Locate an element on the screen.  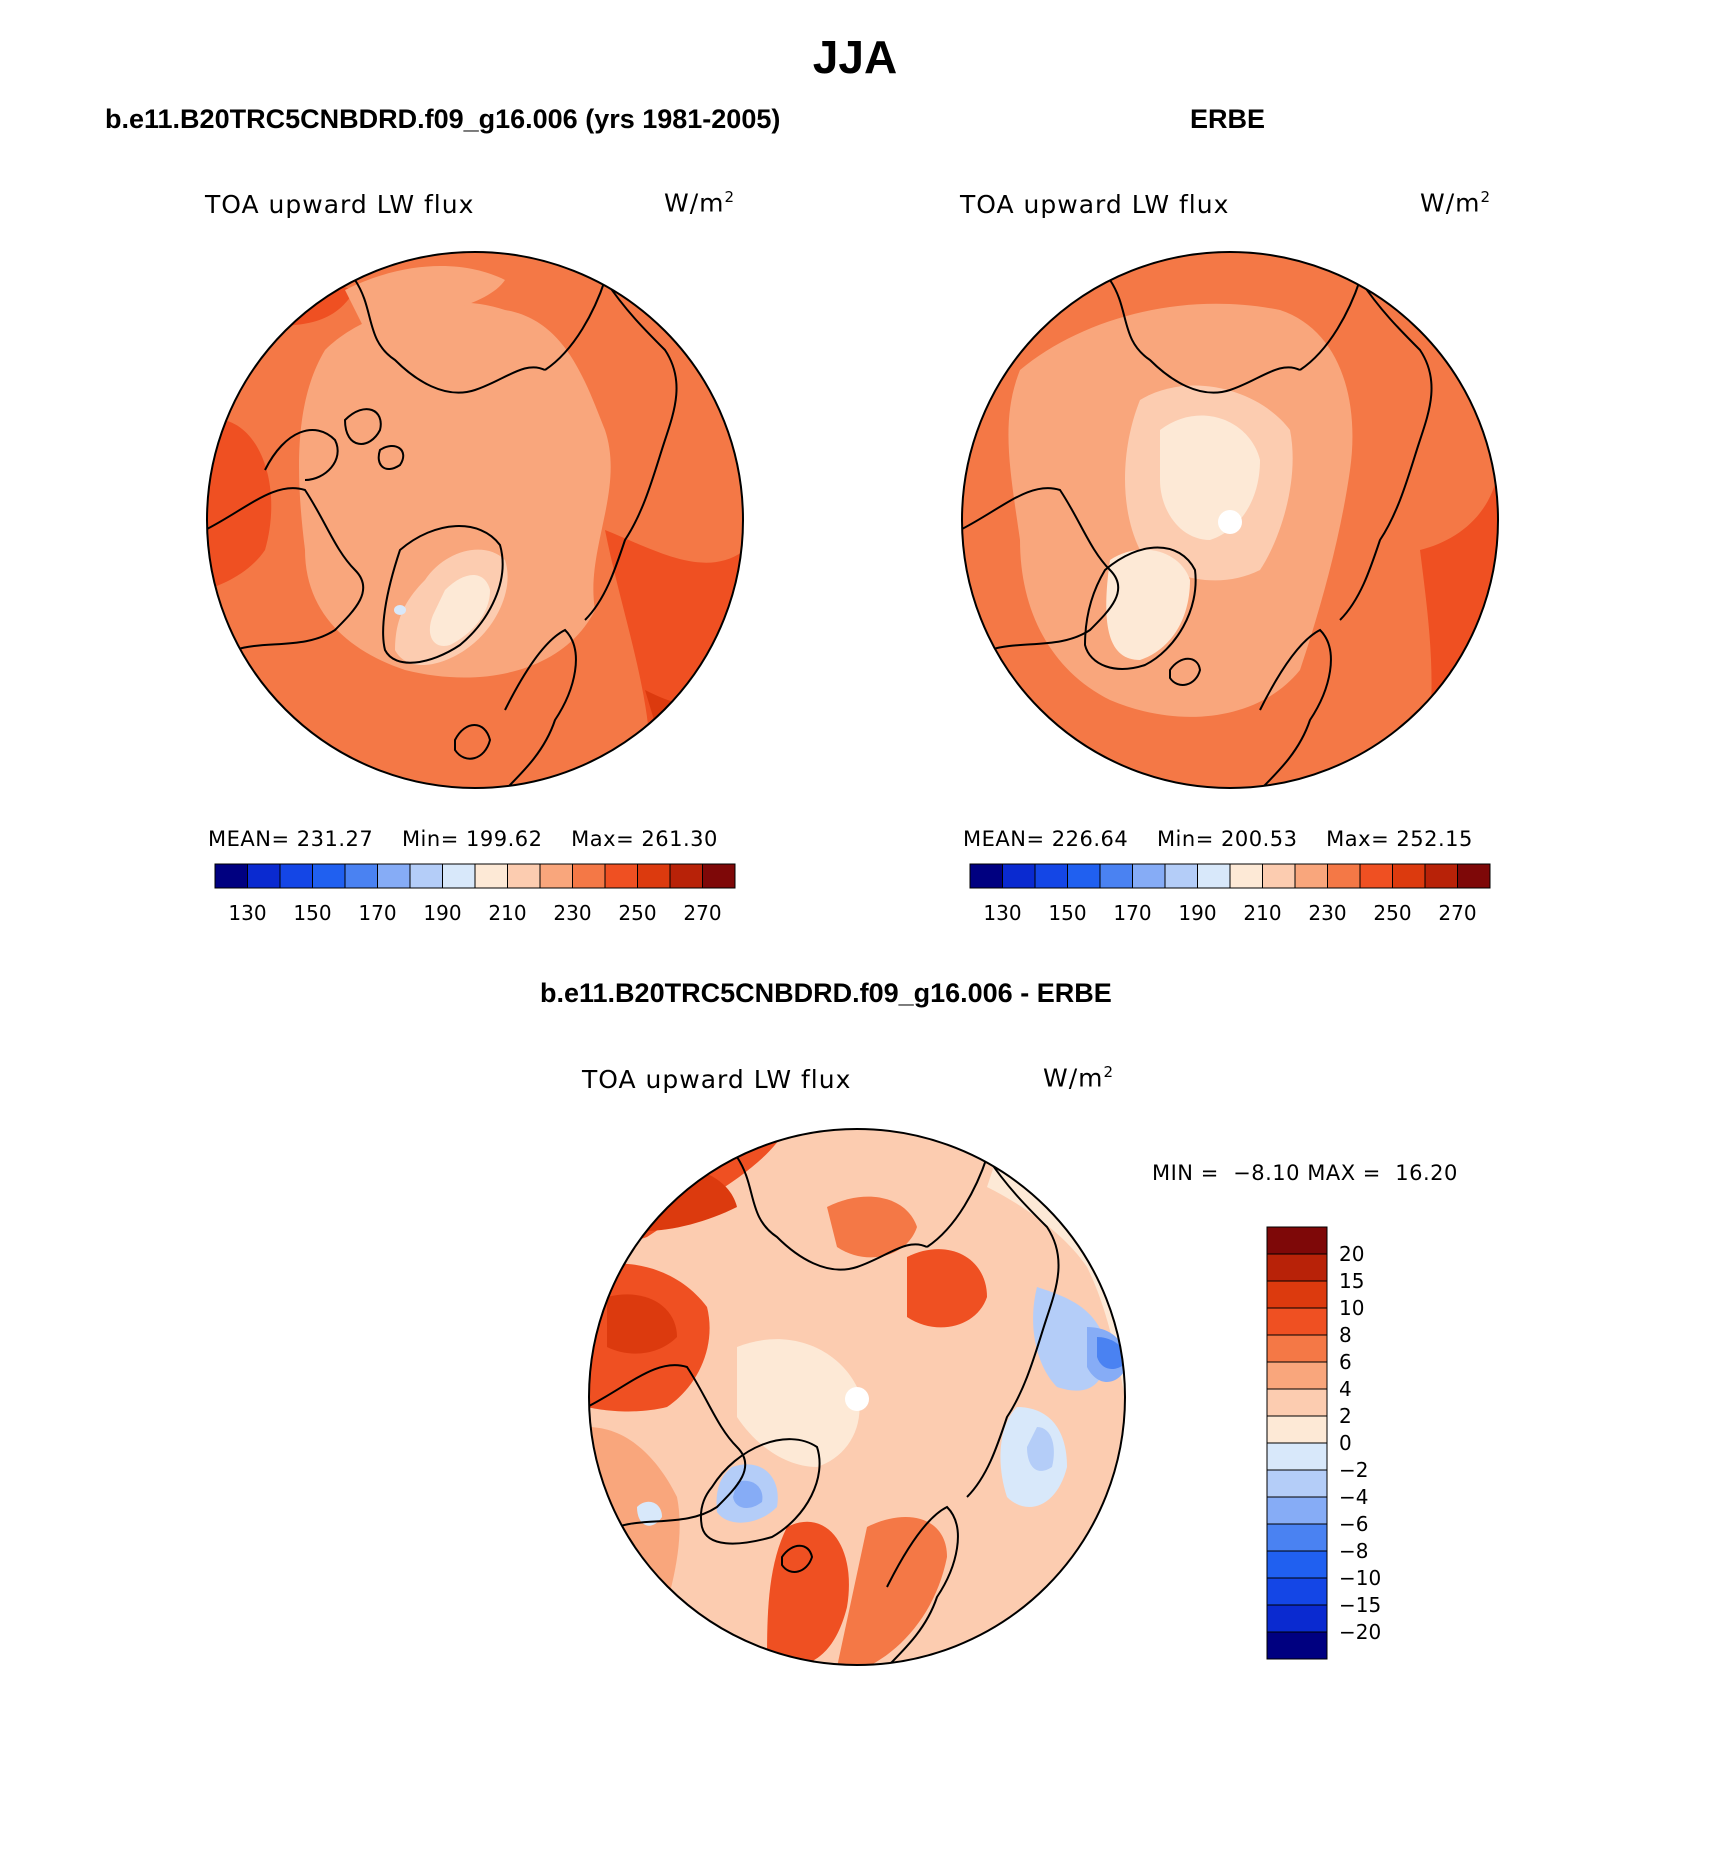
panel-1-variable-label: TOA upward LW flux is located at coordinates (340, 204).